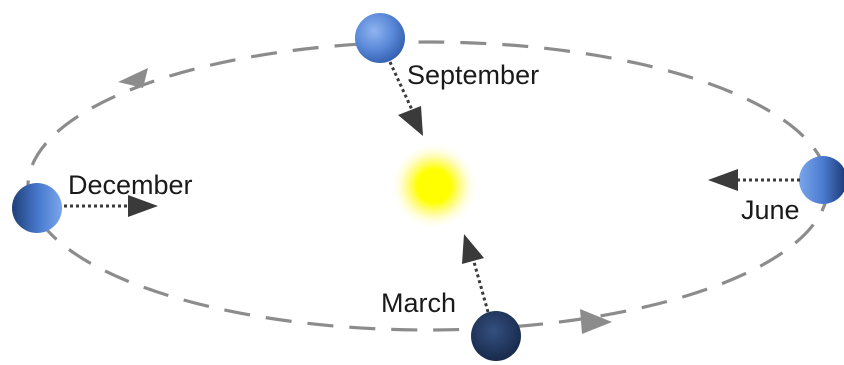 The height and width of the screenshot is (365, 844). Describe the element at coordinates (776, 190) in the screenshot. I see `earth-june: June` at that location.